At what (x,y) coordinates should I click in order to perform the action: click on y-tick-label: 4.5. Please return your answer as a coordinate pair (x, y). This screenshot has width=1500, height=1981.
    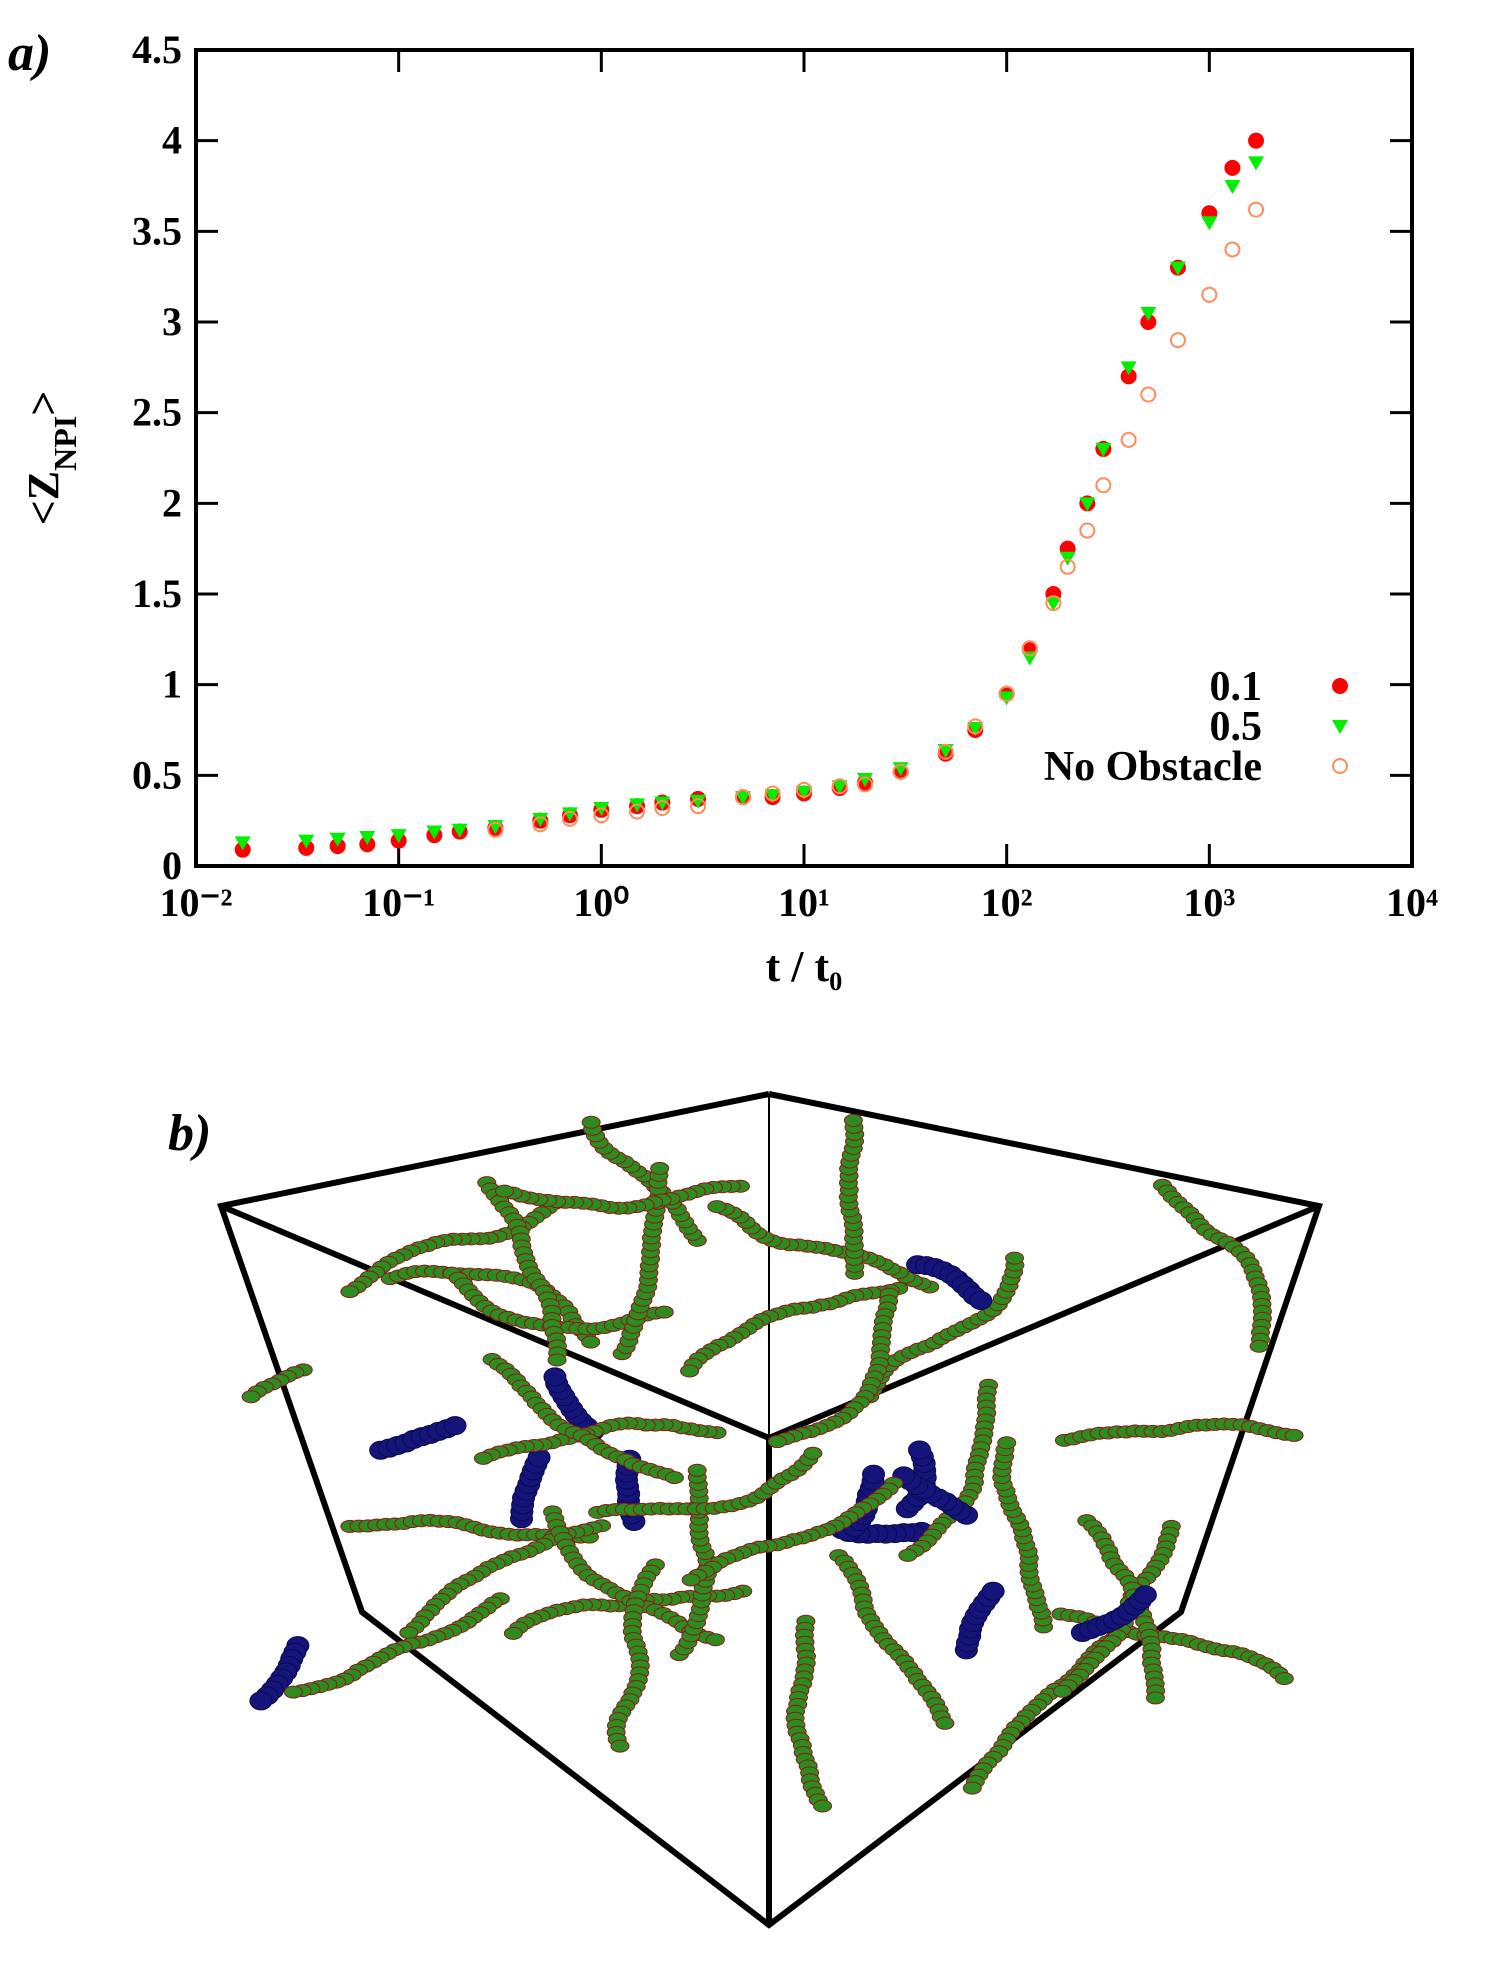
    Looking at the image, I should click on (157, 49).